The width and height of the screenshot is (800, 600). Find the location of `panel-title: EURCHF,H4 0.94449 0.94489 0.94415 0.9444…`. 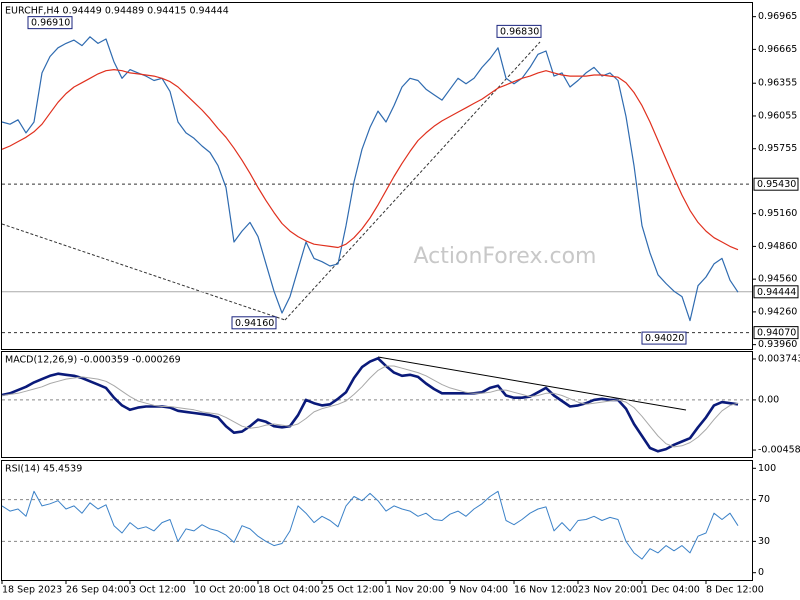

panel-title: EURCHF,H4 0.94449 0.94489 0.94415 0.9444… is located at coordinates (117, 11).